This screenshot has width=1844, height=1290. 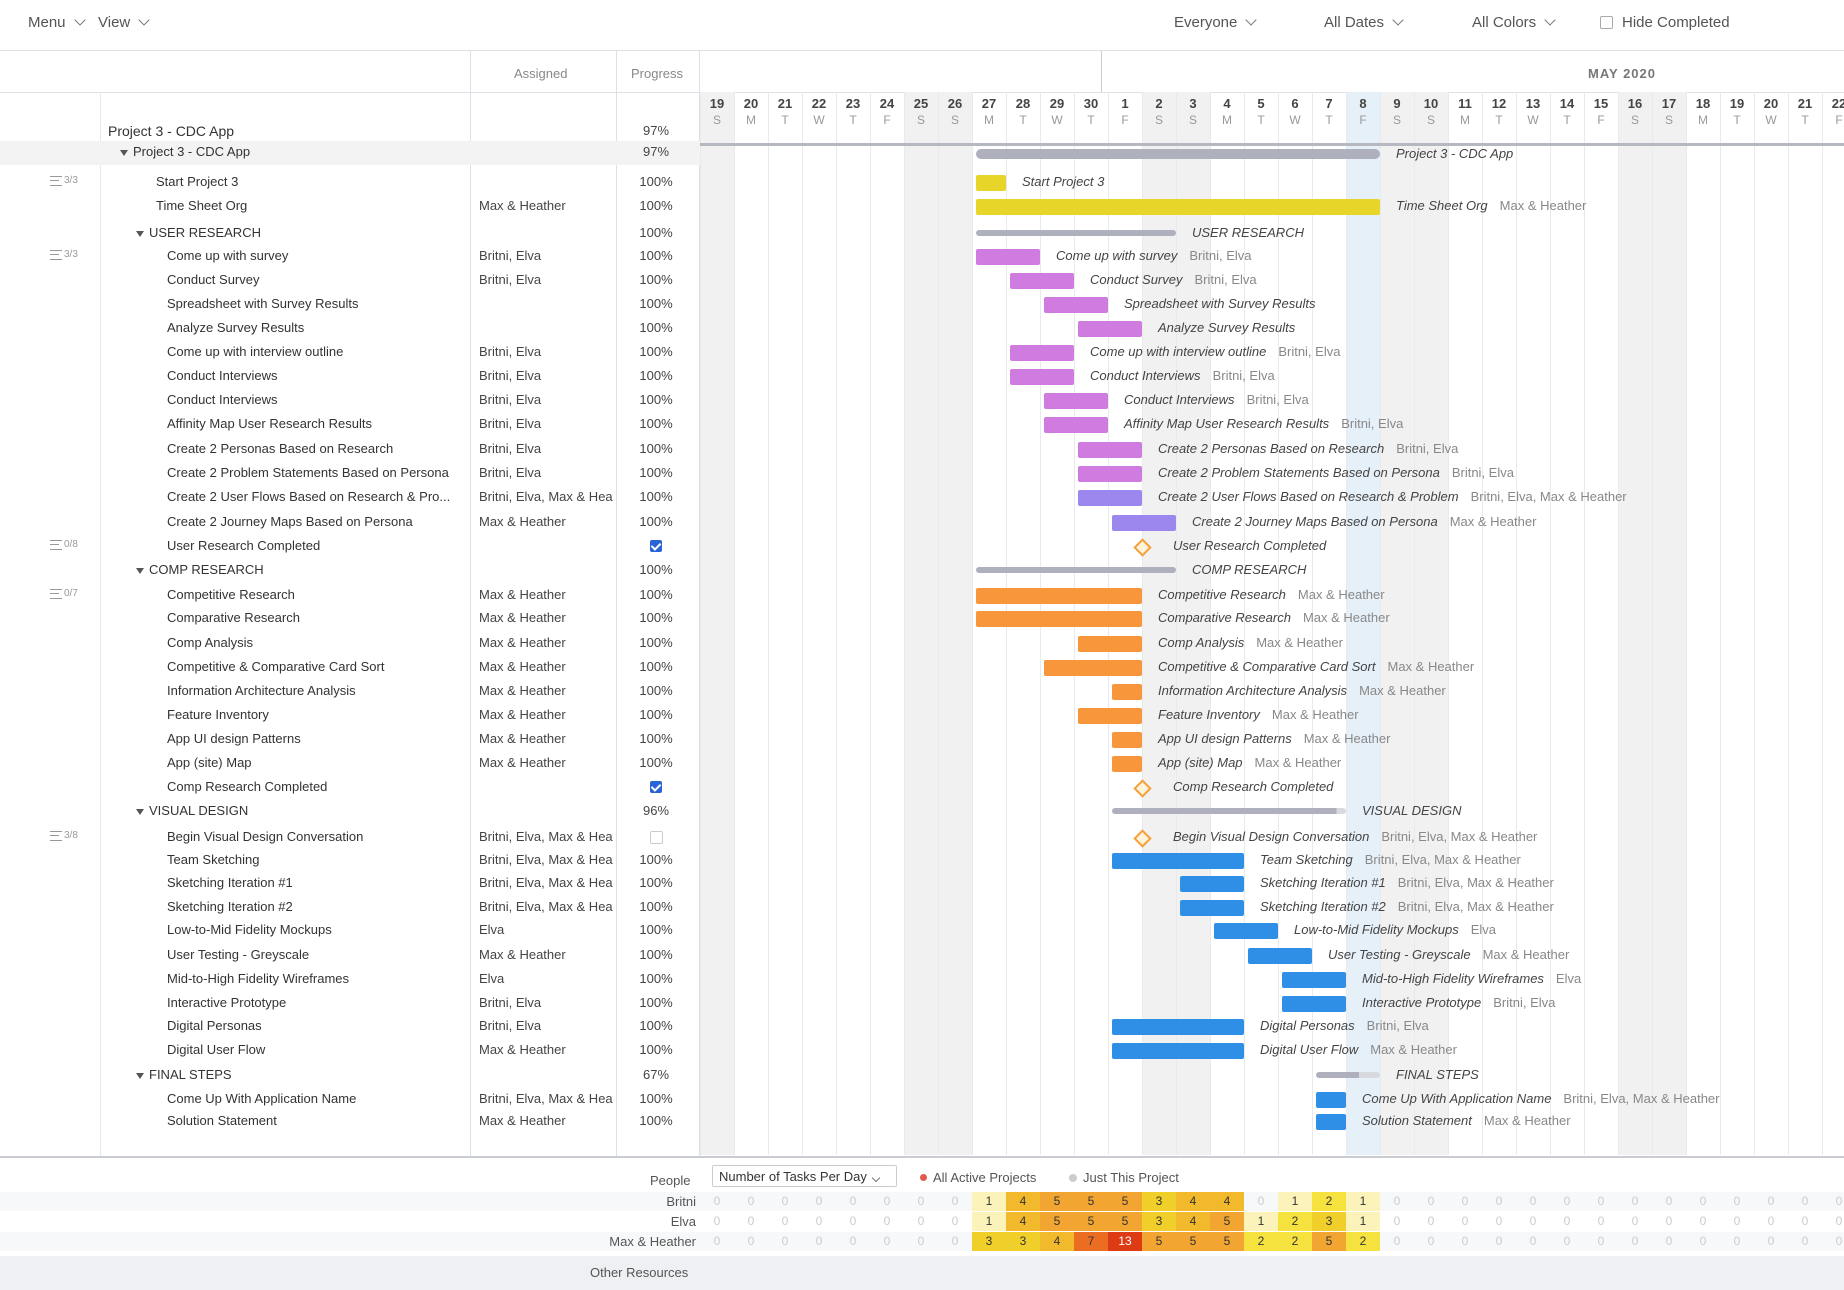 I want to click on task-name: Create 2 Personas Based on Research, so click(x=317, y=448).